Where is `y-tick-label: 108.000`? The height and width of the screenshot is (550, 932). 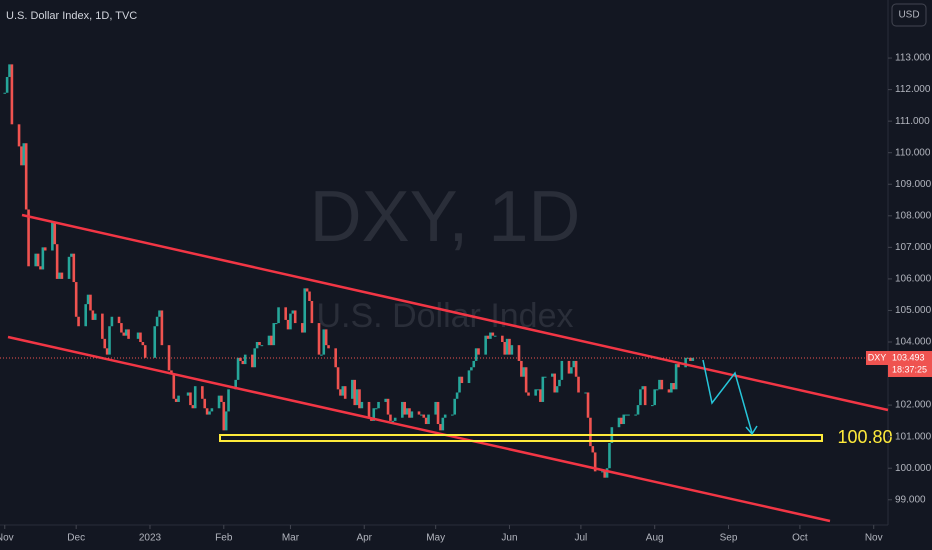
y-tick-label: 108.000 is located at coordinates (913, 215).